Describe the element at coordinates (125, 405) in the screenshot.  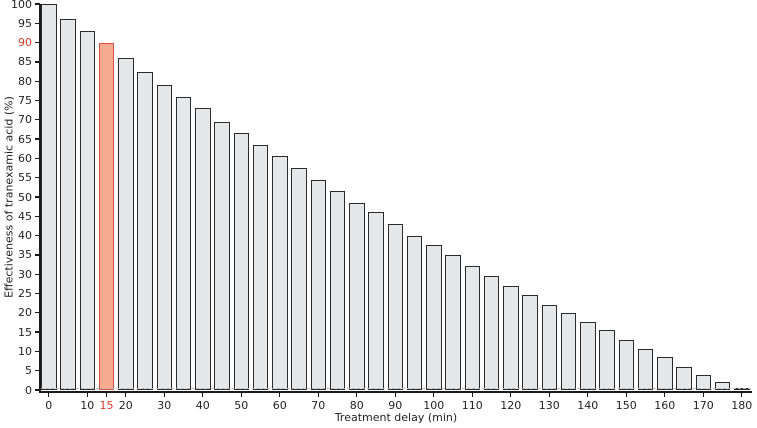
I see `x-axis-label: 20` at that location.